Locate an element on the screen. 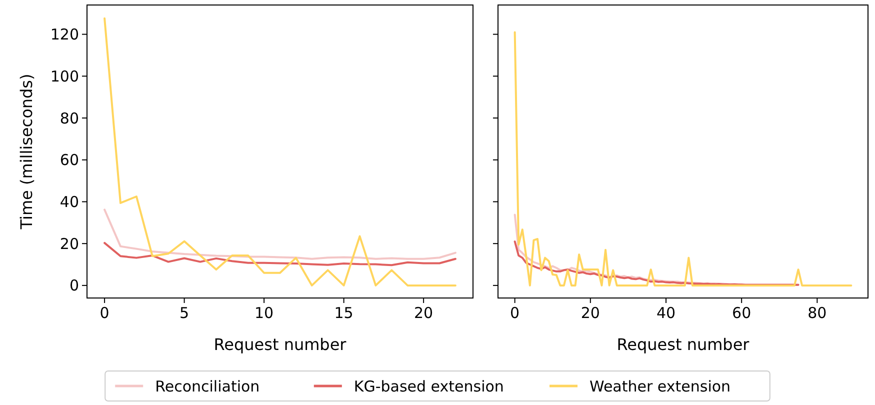 The width and height of the screenshot is (875, 405). y-tick-label: 120 is located at coordinates (64, 35).